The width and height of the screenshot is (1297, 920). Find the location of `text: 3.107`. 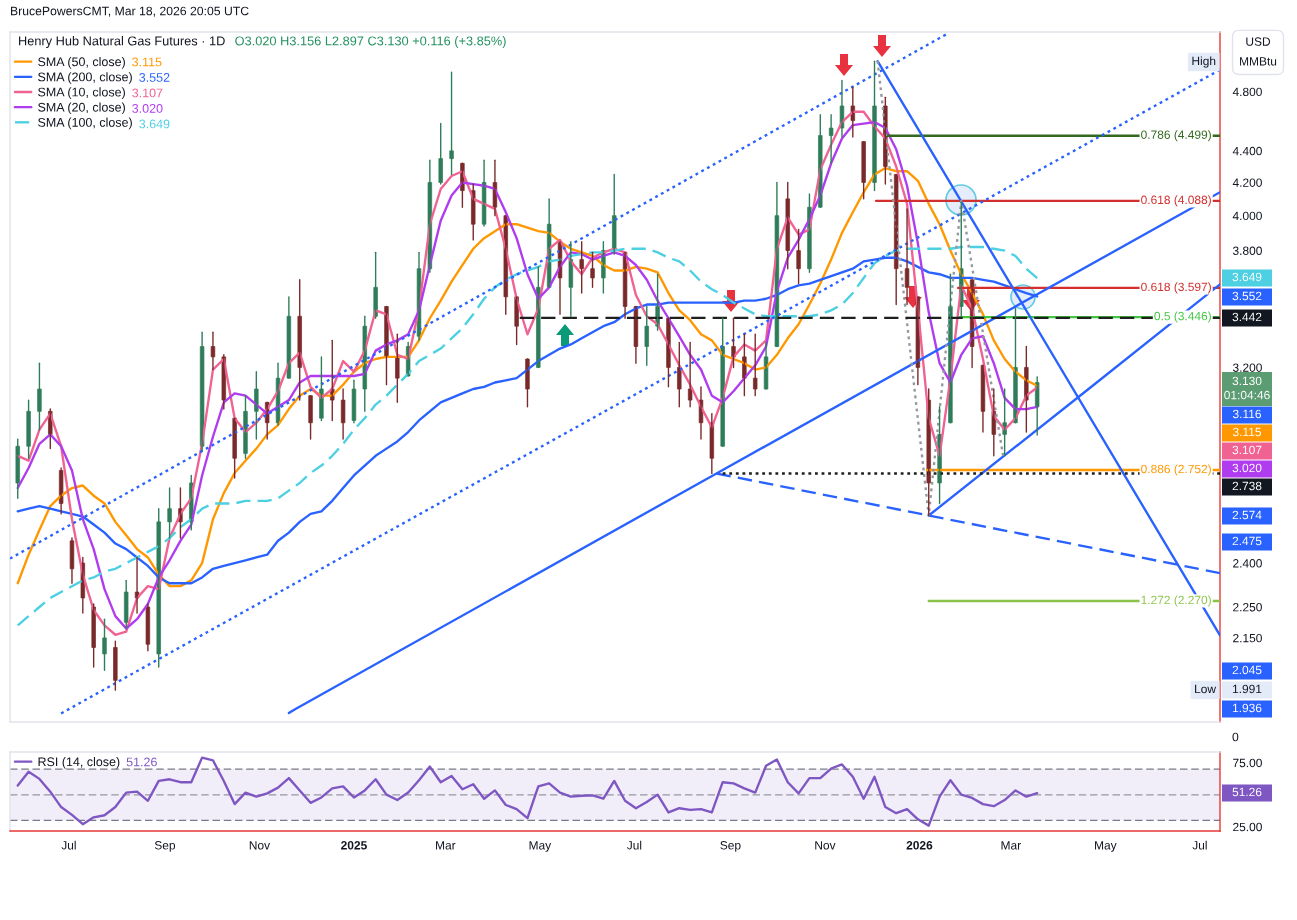

text: 3.107 is located at coordinates (1247, 450).